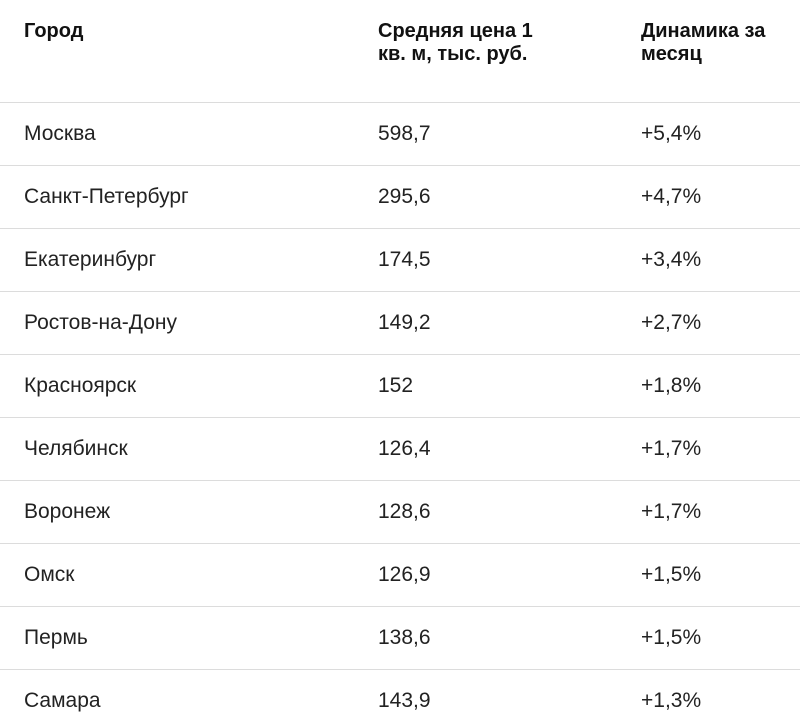  Describe the element at coordinates (106, 196) in the screenshot. I see `table-cell: Санкт-Петербург` at that location.